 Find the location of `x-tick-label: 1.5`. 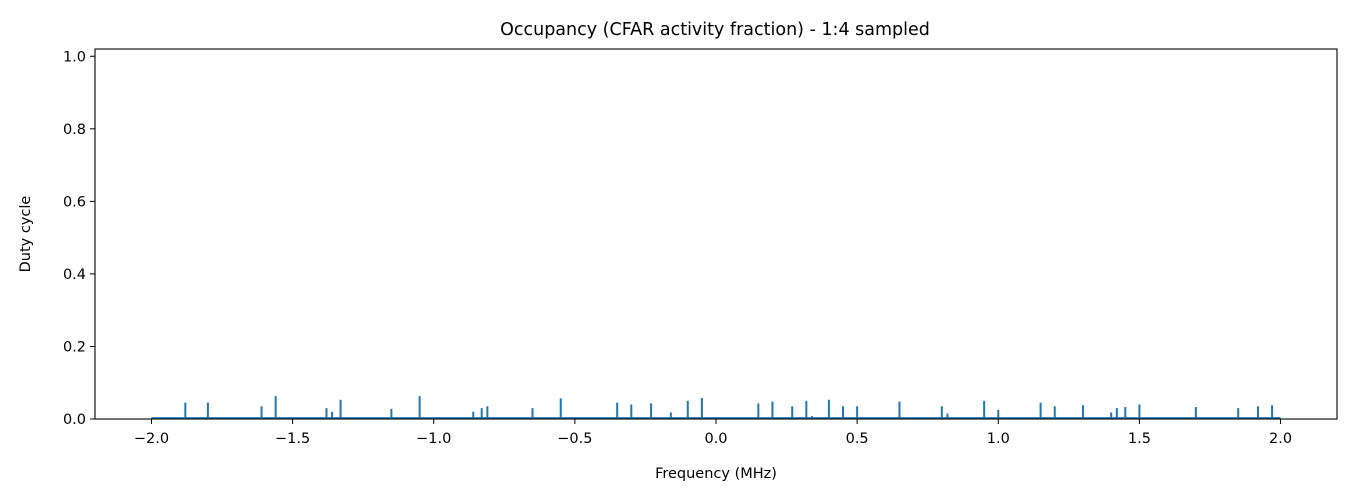

x-tick-label: 1.5 is located at coordinates (1139, 439).